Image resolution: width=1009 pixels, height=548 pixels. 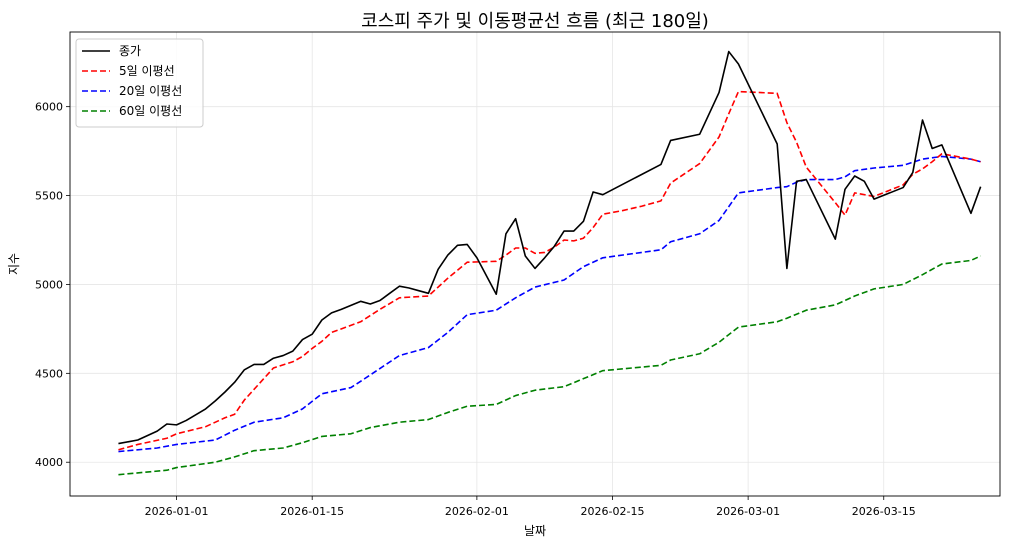 I want to click on legend-item: 20일 이평선, so click(x=132, y=91).